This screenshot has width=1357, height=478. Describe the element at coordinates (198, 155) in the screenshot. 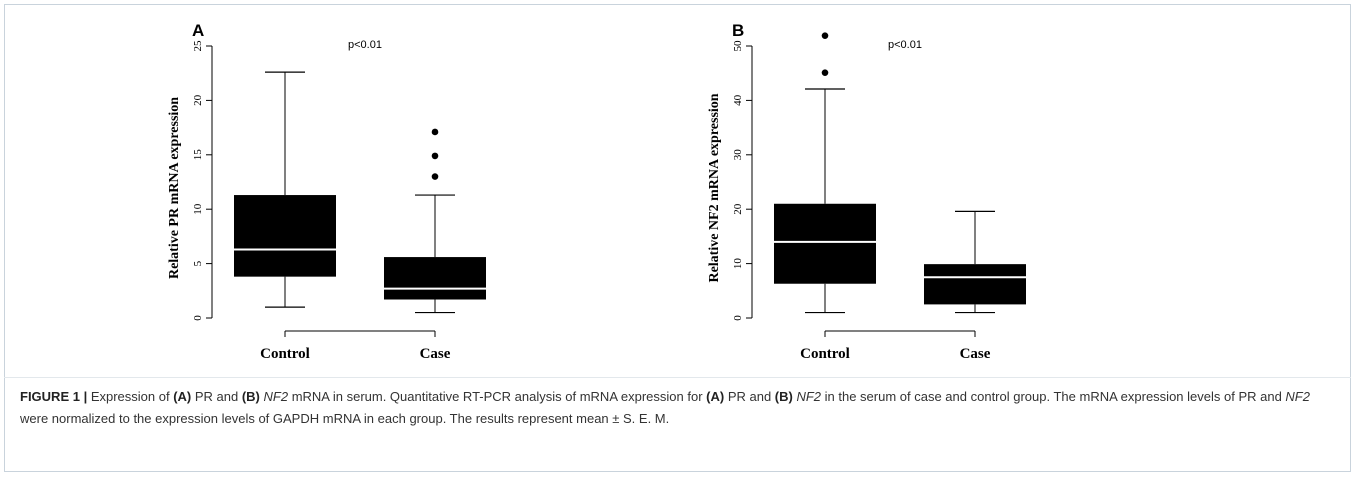

I see `y-tick-label: 15` at that location.